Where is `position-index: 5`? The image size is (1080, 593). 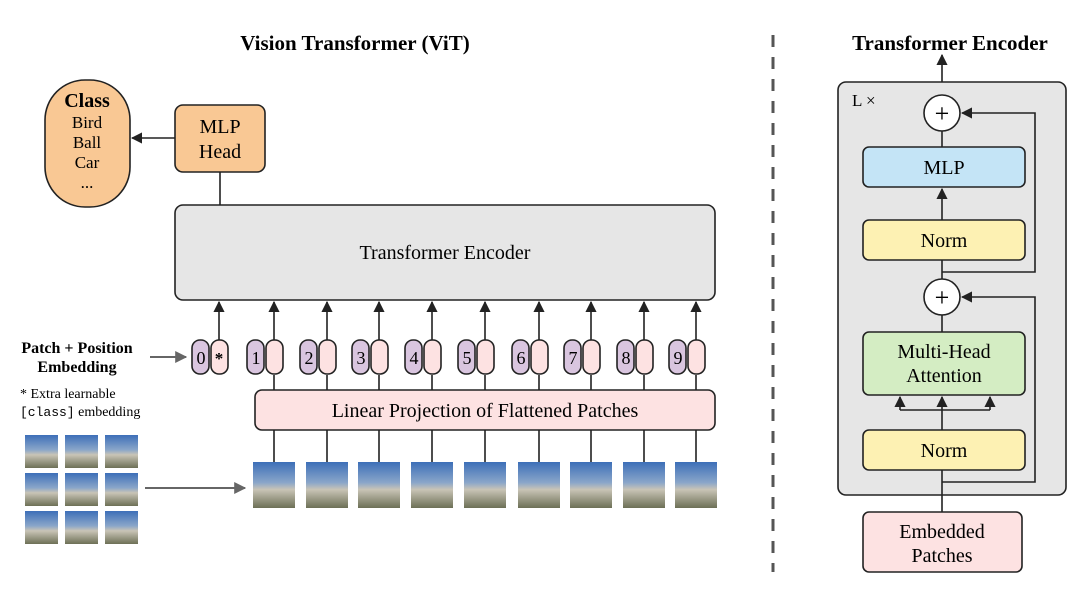 position-index: 5 is located at coordinates (467, 358).